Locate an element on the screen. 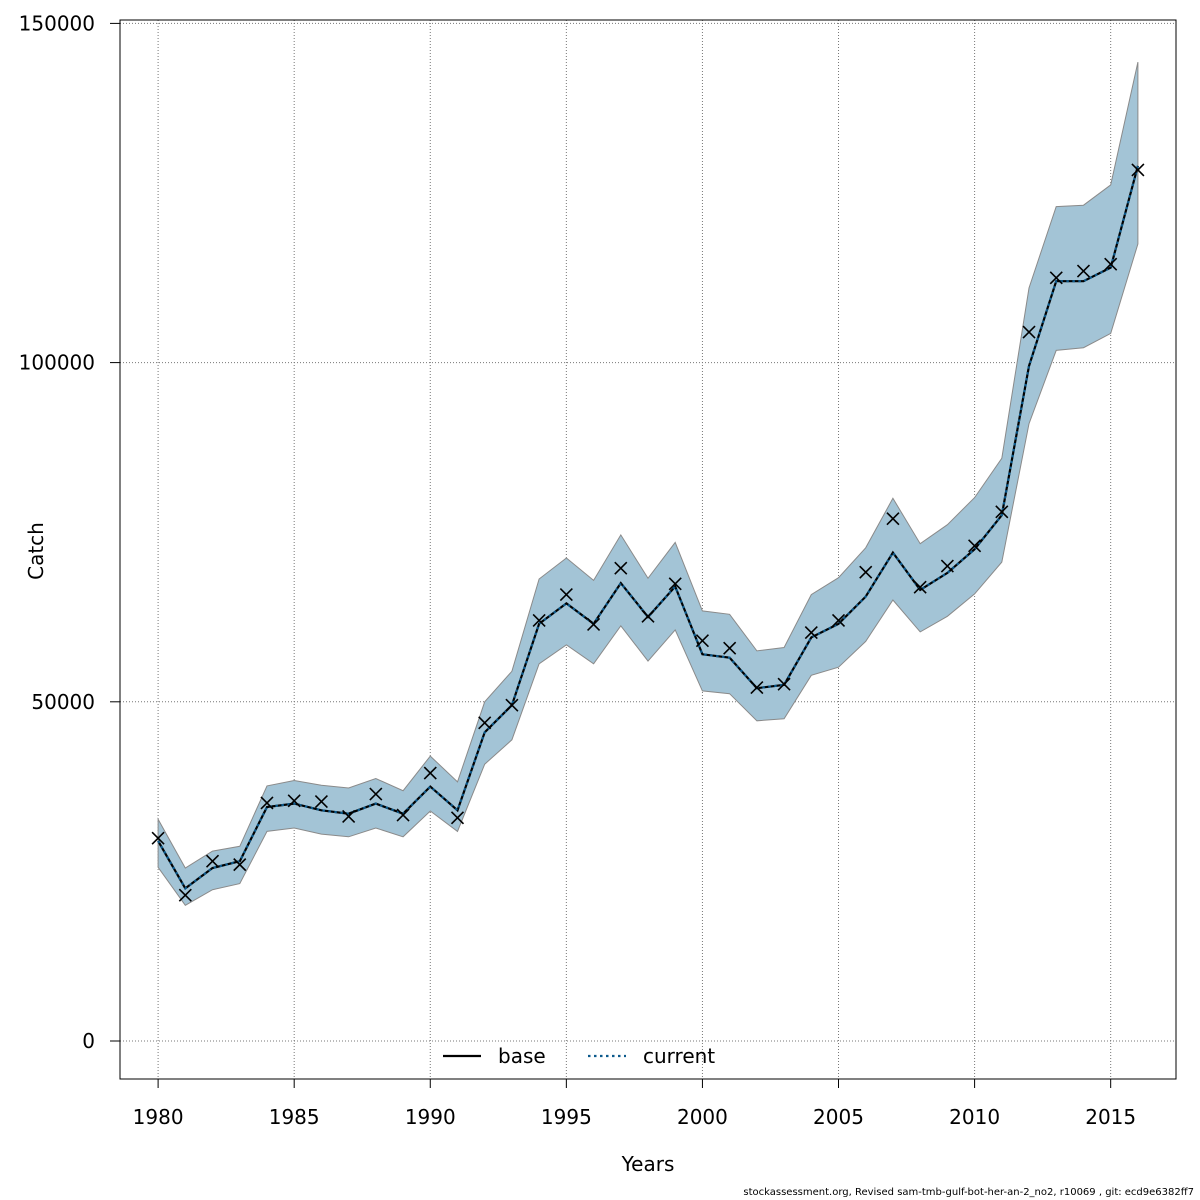 This screenshot has width=1200, height=1200. x-tick-label: 2015 is located at coordinates (1110, 1117).